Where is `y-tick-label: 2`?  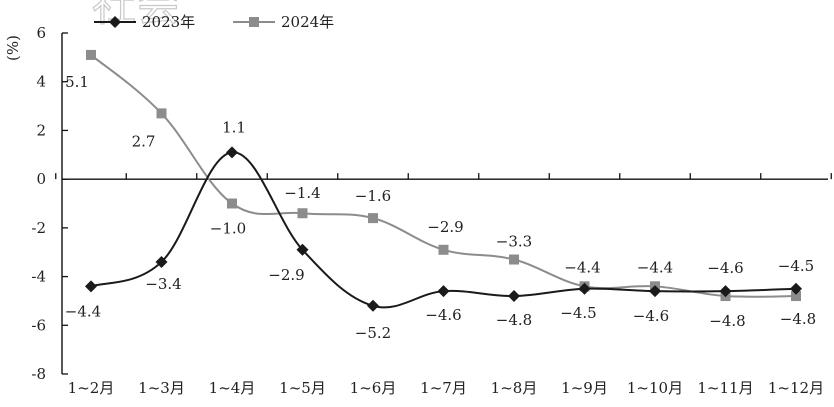
y-tick-label: 2 is located at coordinates (41, 130).